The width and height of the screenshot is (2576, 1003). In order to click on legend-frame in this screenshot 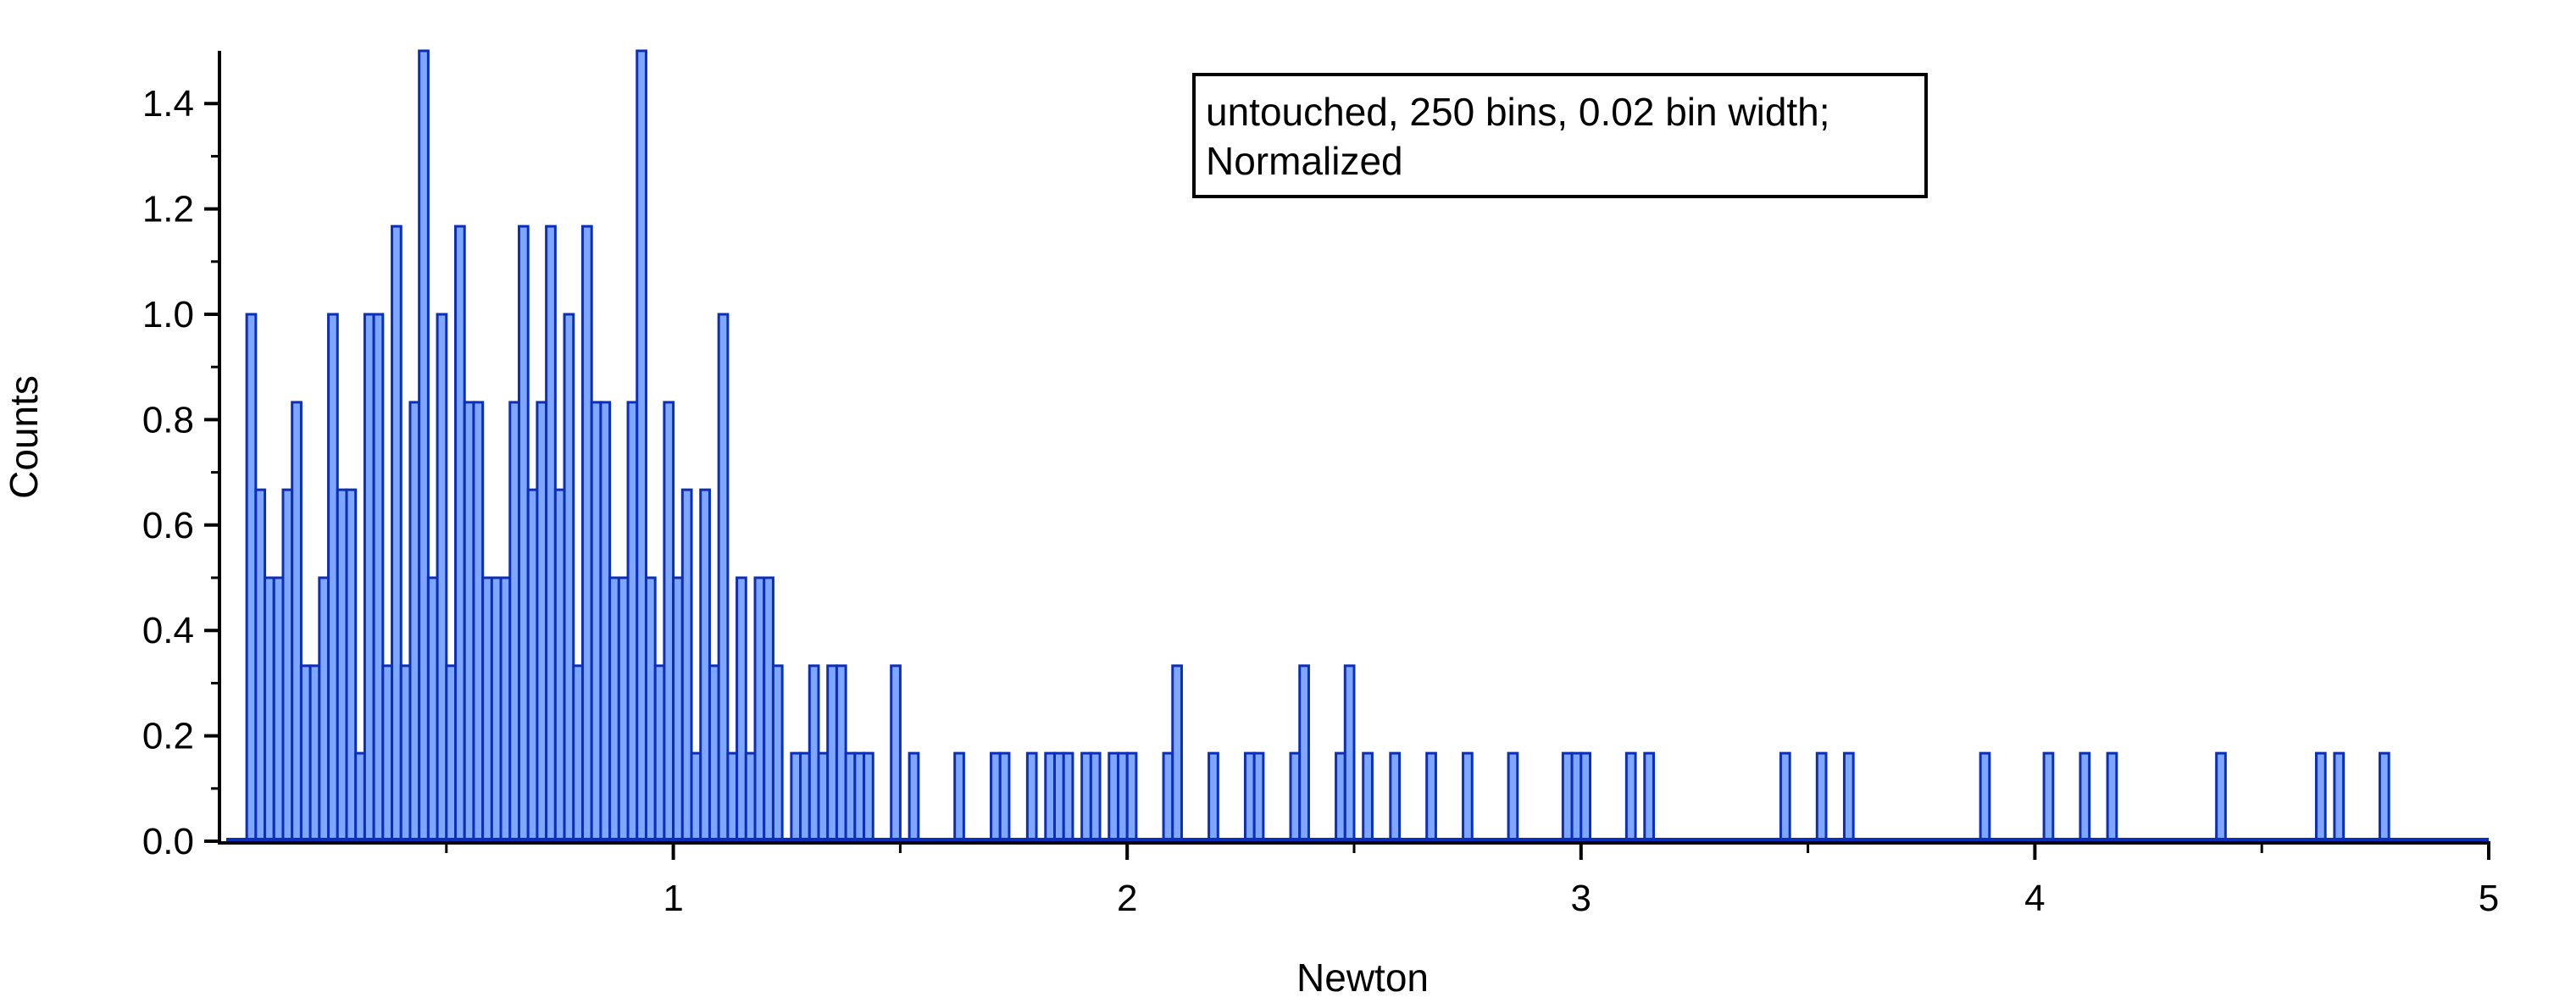, I will do `click(1560, 135)`.